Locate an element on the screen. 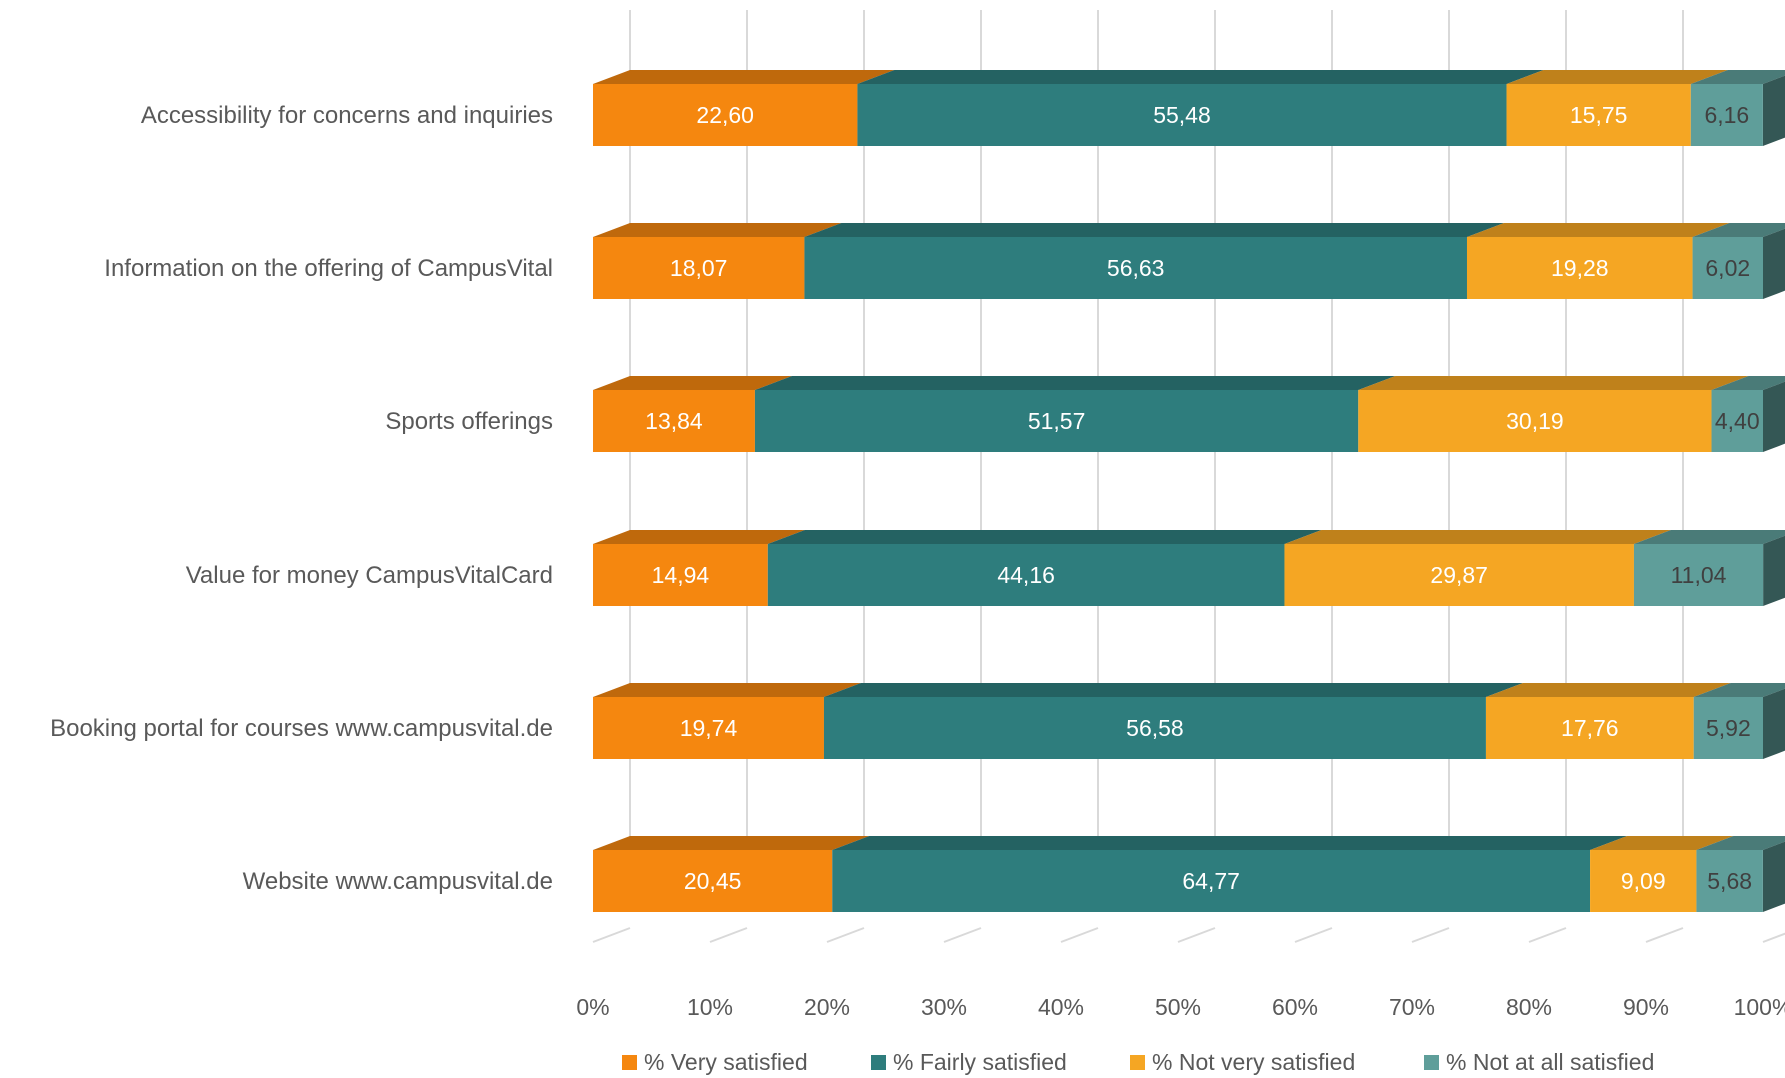 The height and width of the screenshot is (1078, 1785). x-tick-label: 70% is located at coordinates (1412, 1007).